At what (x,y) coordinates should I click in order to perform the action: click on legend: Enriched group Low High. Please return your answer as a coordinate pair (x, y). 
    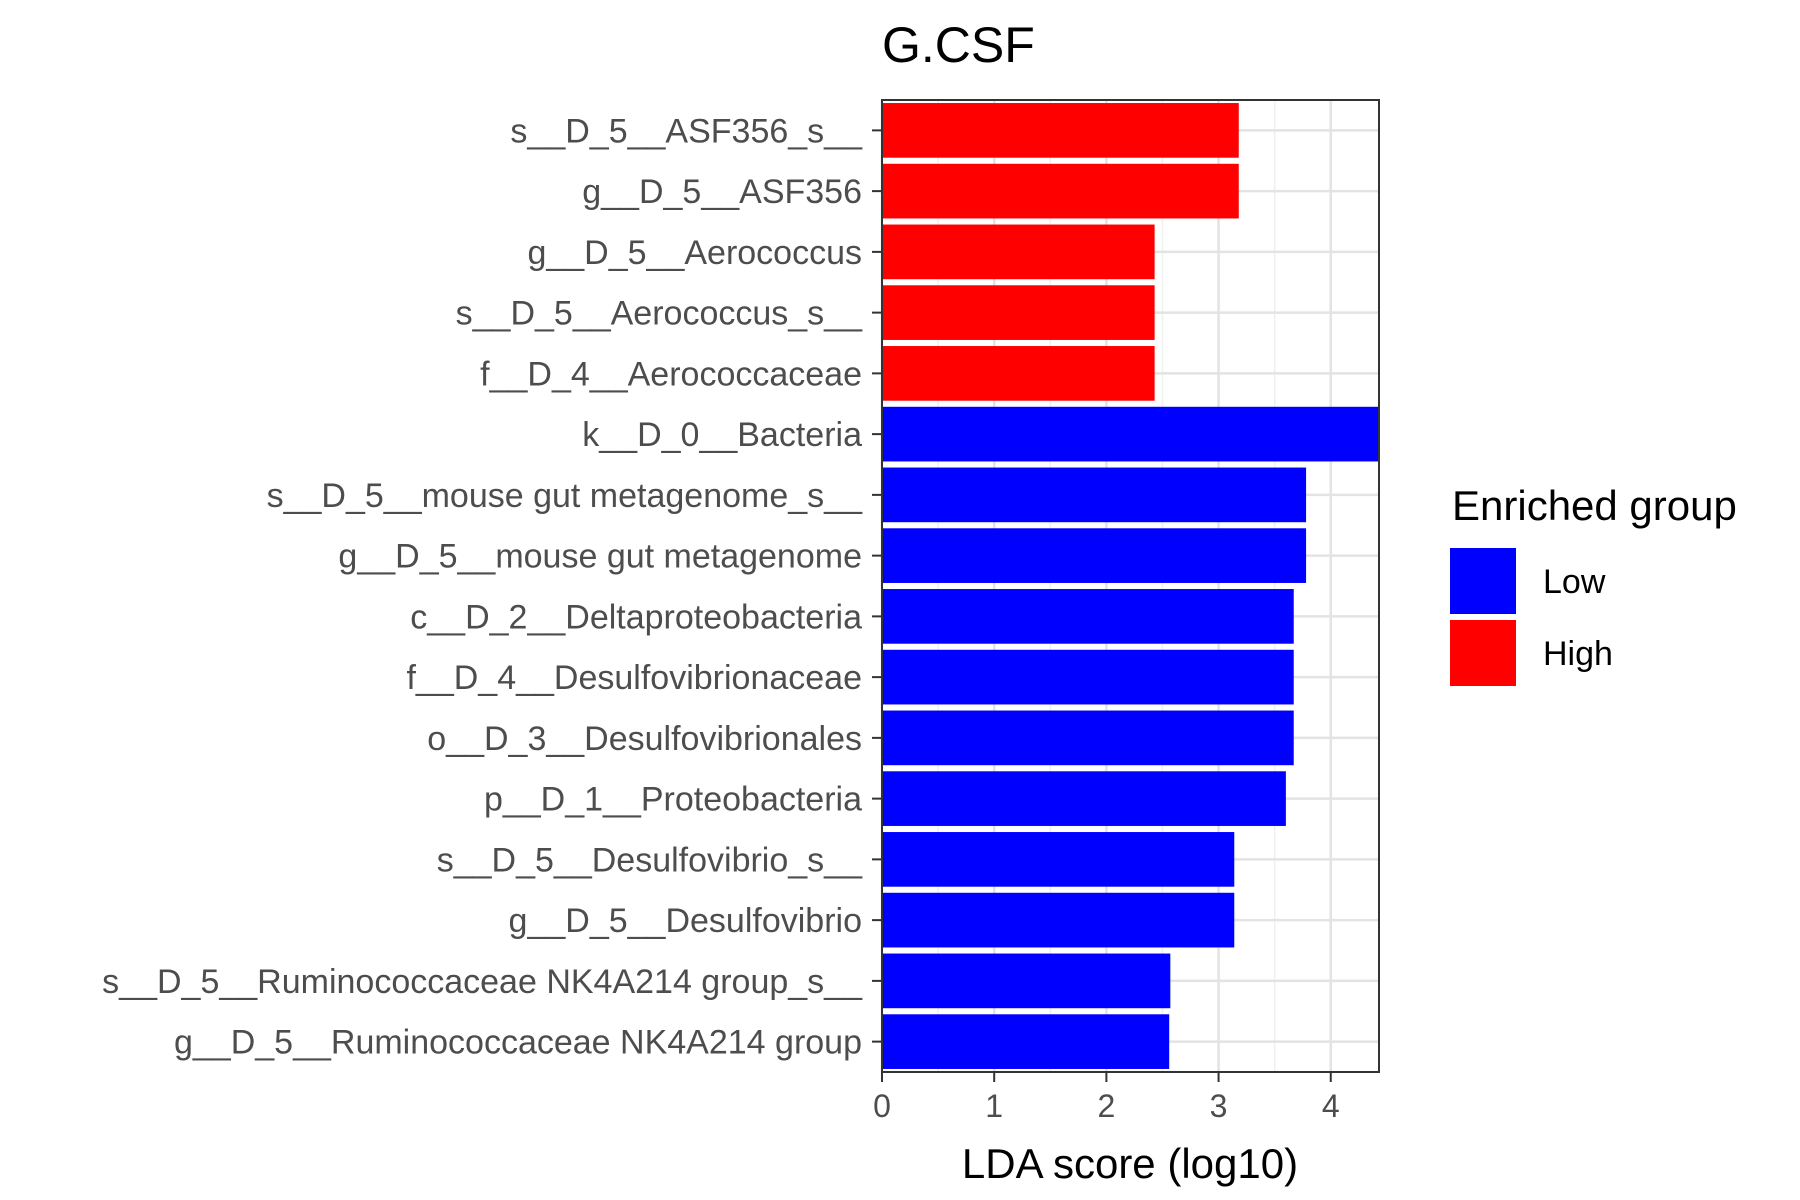
    Looking at the image, I should click on (1593, 584).